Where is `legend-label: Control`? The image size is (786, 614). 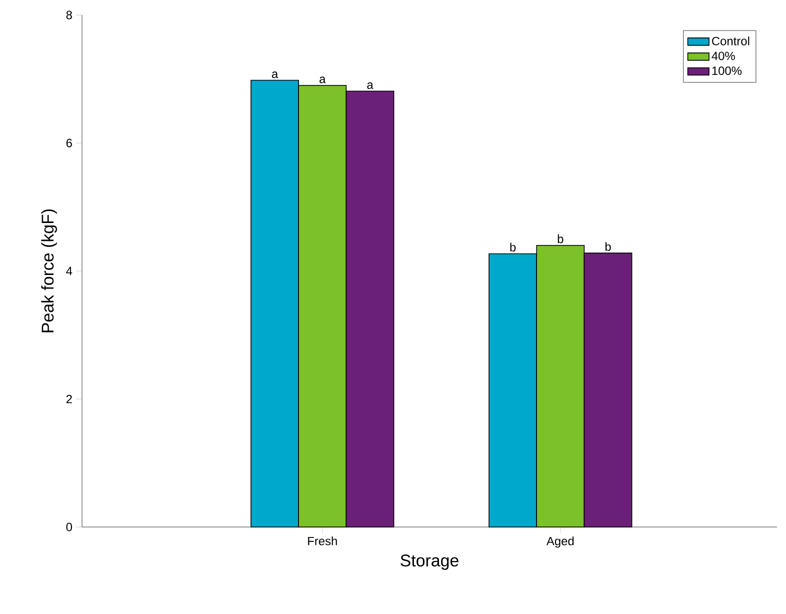 legend-label: Control is located at coordinates (731, 41).